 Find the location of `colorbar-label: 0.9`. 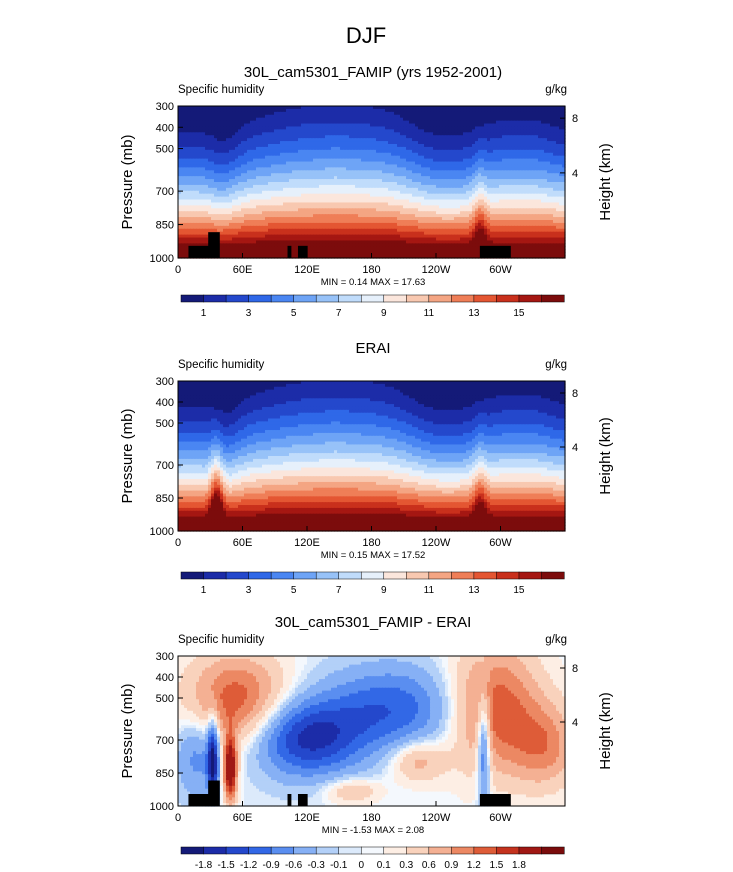

colorbar-label: 0.9 is located at coordinates (451, 865).